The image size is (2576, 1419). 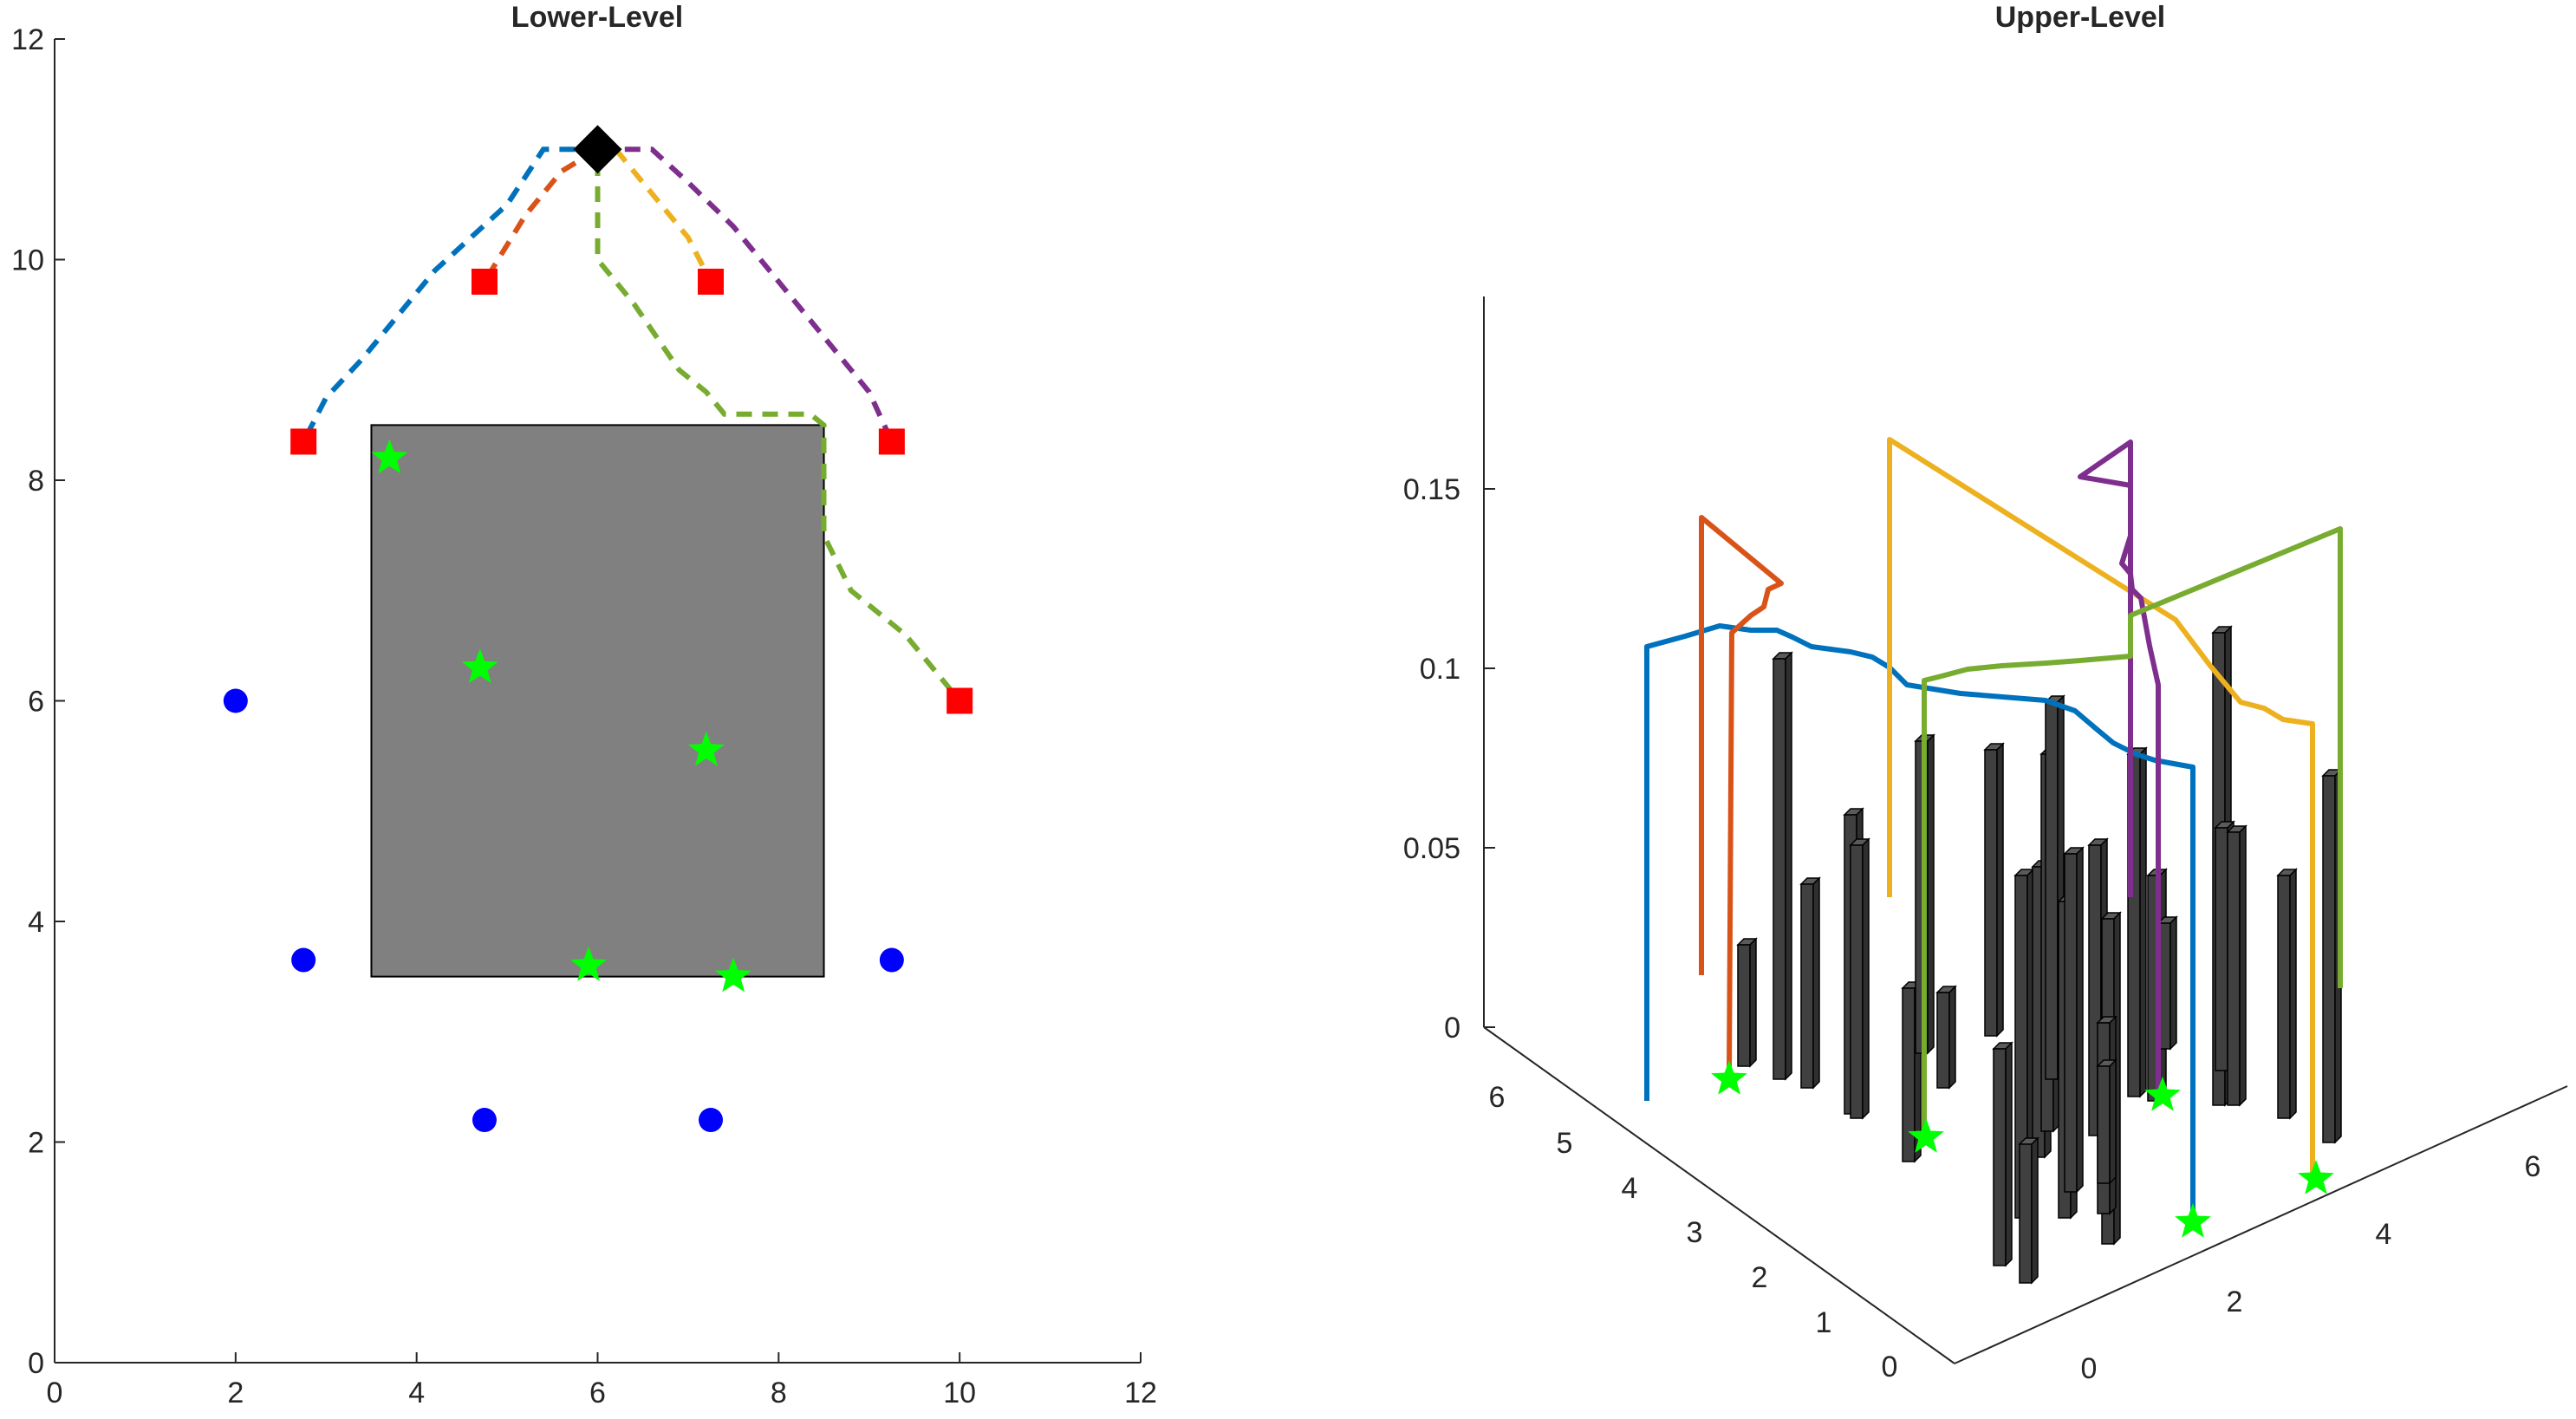 I want to click on y-tick-label: 5, so click(x=1565, y=1143).